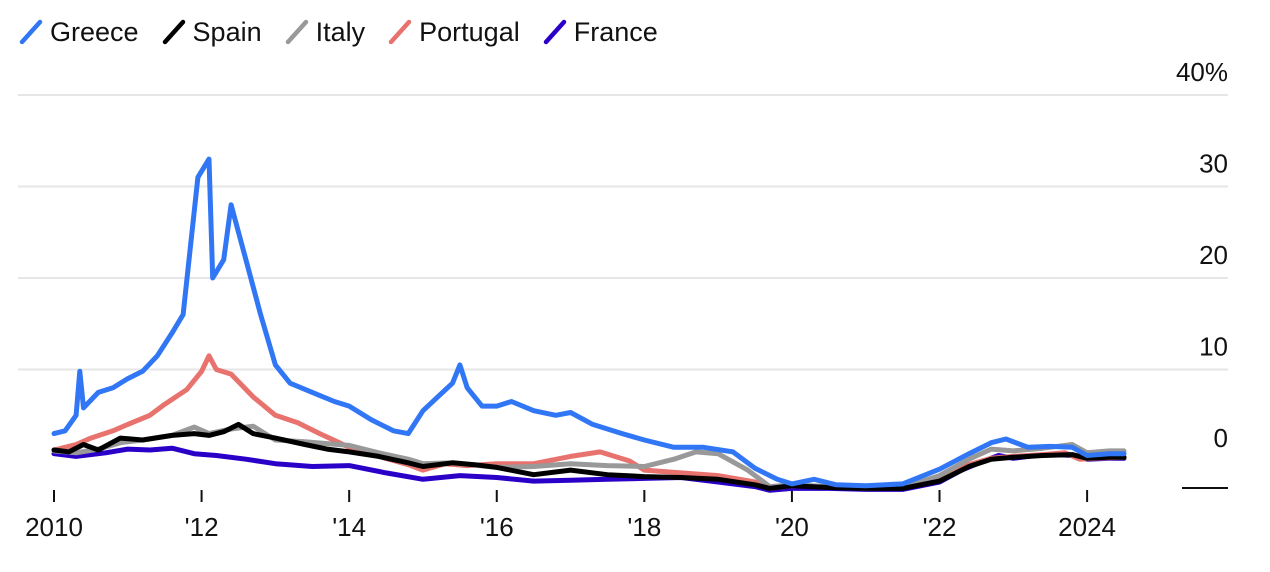 The width and height of the screenshot is (1270, 572). What do you see at coordinates (1221, 438) in the screenshot?
I see `y-tick-label-0: 0` at bounding box center [1221, 438].